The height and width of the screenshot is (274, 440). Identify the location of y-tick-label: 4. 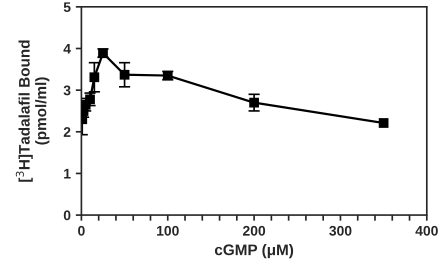
(67, 49).